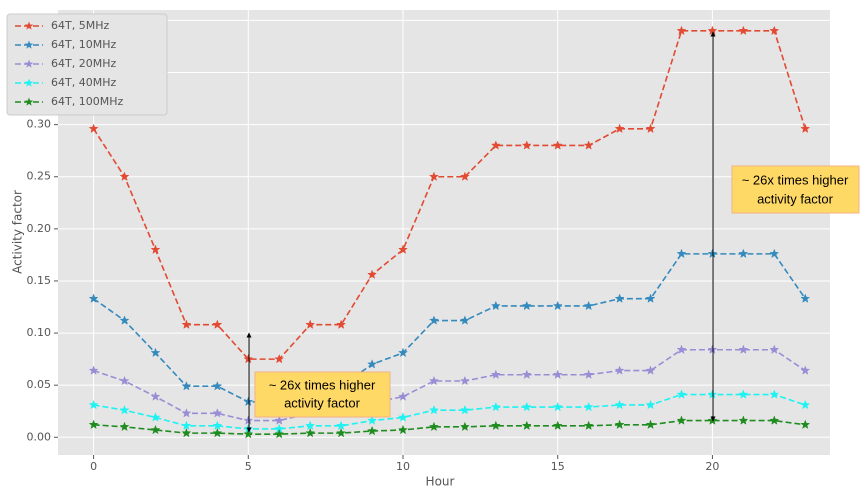 The height and width of the screenshot is (489, 860). Describe the element at coordinates (795, 198) in the screenshot. I see `annotation: activity factor` at that location.